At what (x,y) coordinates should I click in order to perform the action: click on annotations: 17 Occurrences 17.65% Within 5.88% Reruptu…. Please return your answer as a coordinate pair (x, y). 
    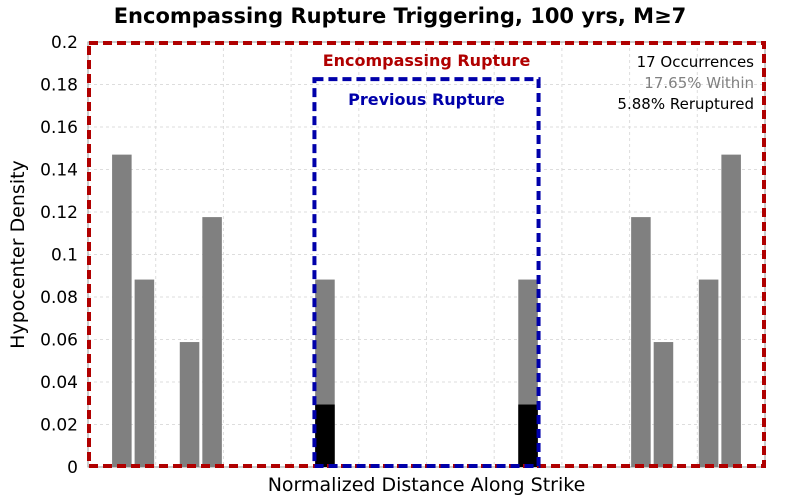
    Looking at the image, I should click on (685, 83).